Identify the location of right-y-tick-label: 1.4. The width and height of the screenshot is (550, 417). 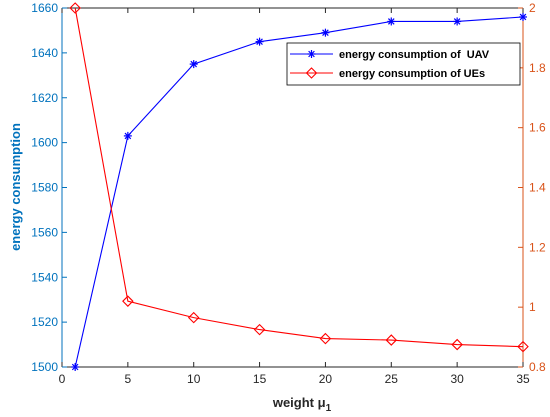
(537, 188).